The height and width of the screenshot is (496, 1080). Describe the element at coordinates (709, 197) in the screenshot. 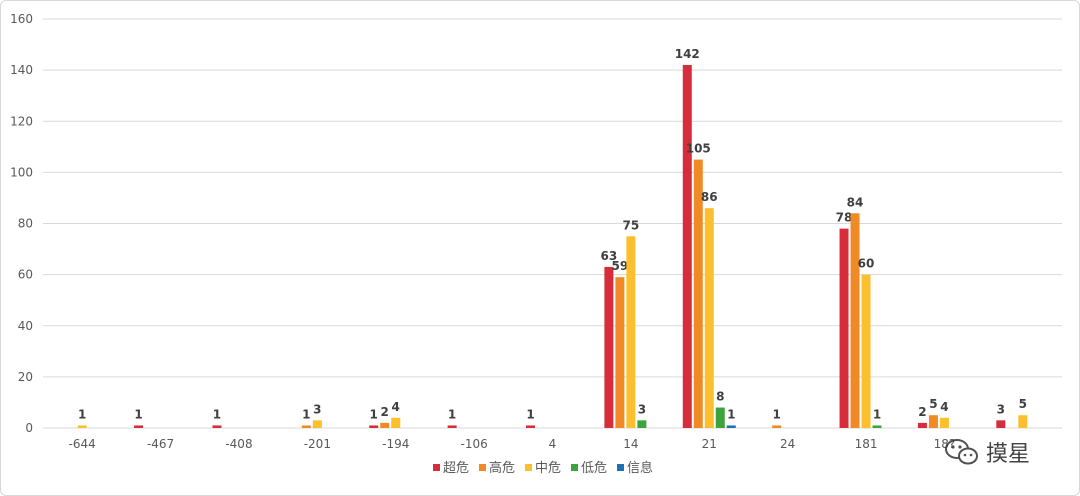

I see `data-label: 86` at that location.